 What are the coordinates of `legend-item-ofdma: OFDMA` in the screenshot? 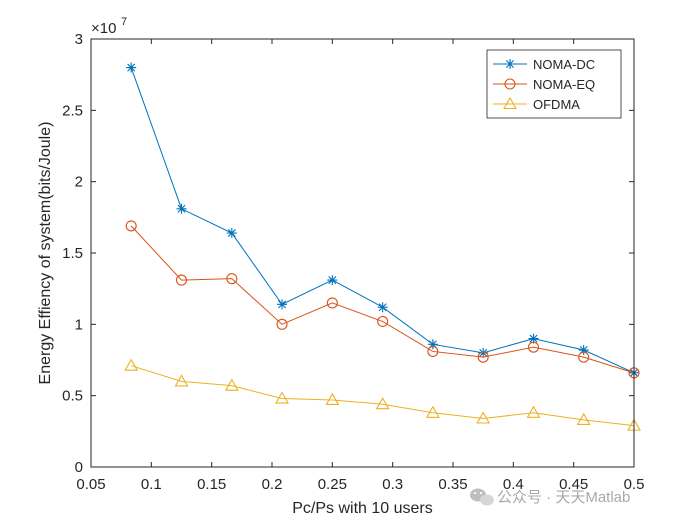 It's located at (536, 104).